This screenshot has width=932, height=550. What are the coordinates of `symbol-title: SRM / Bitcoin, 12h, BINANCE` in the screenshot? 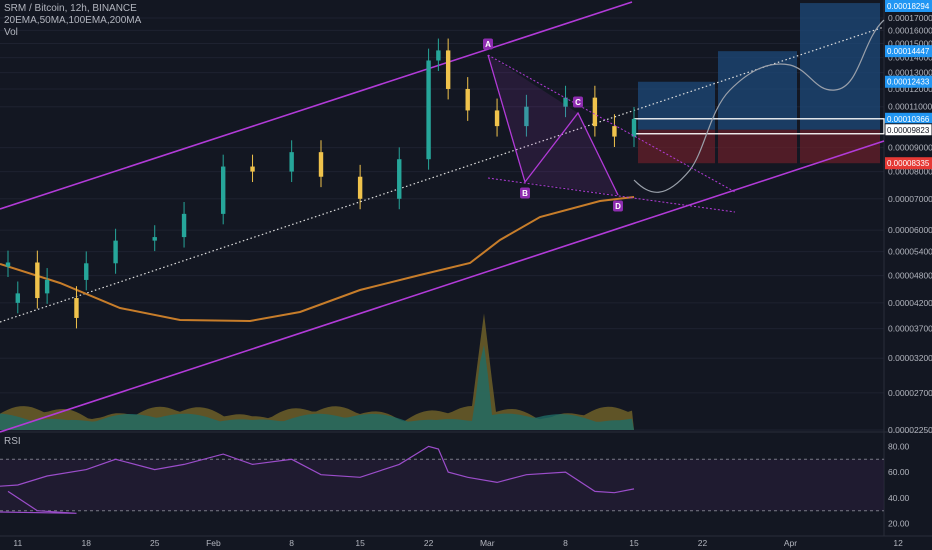 It's located at (70, 8).